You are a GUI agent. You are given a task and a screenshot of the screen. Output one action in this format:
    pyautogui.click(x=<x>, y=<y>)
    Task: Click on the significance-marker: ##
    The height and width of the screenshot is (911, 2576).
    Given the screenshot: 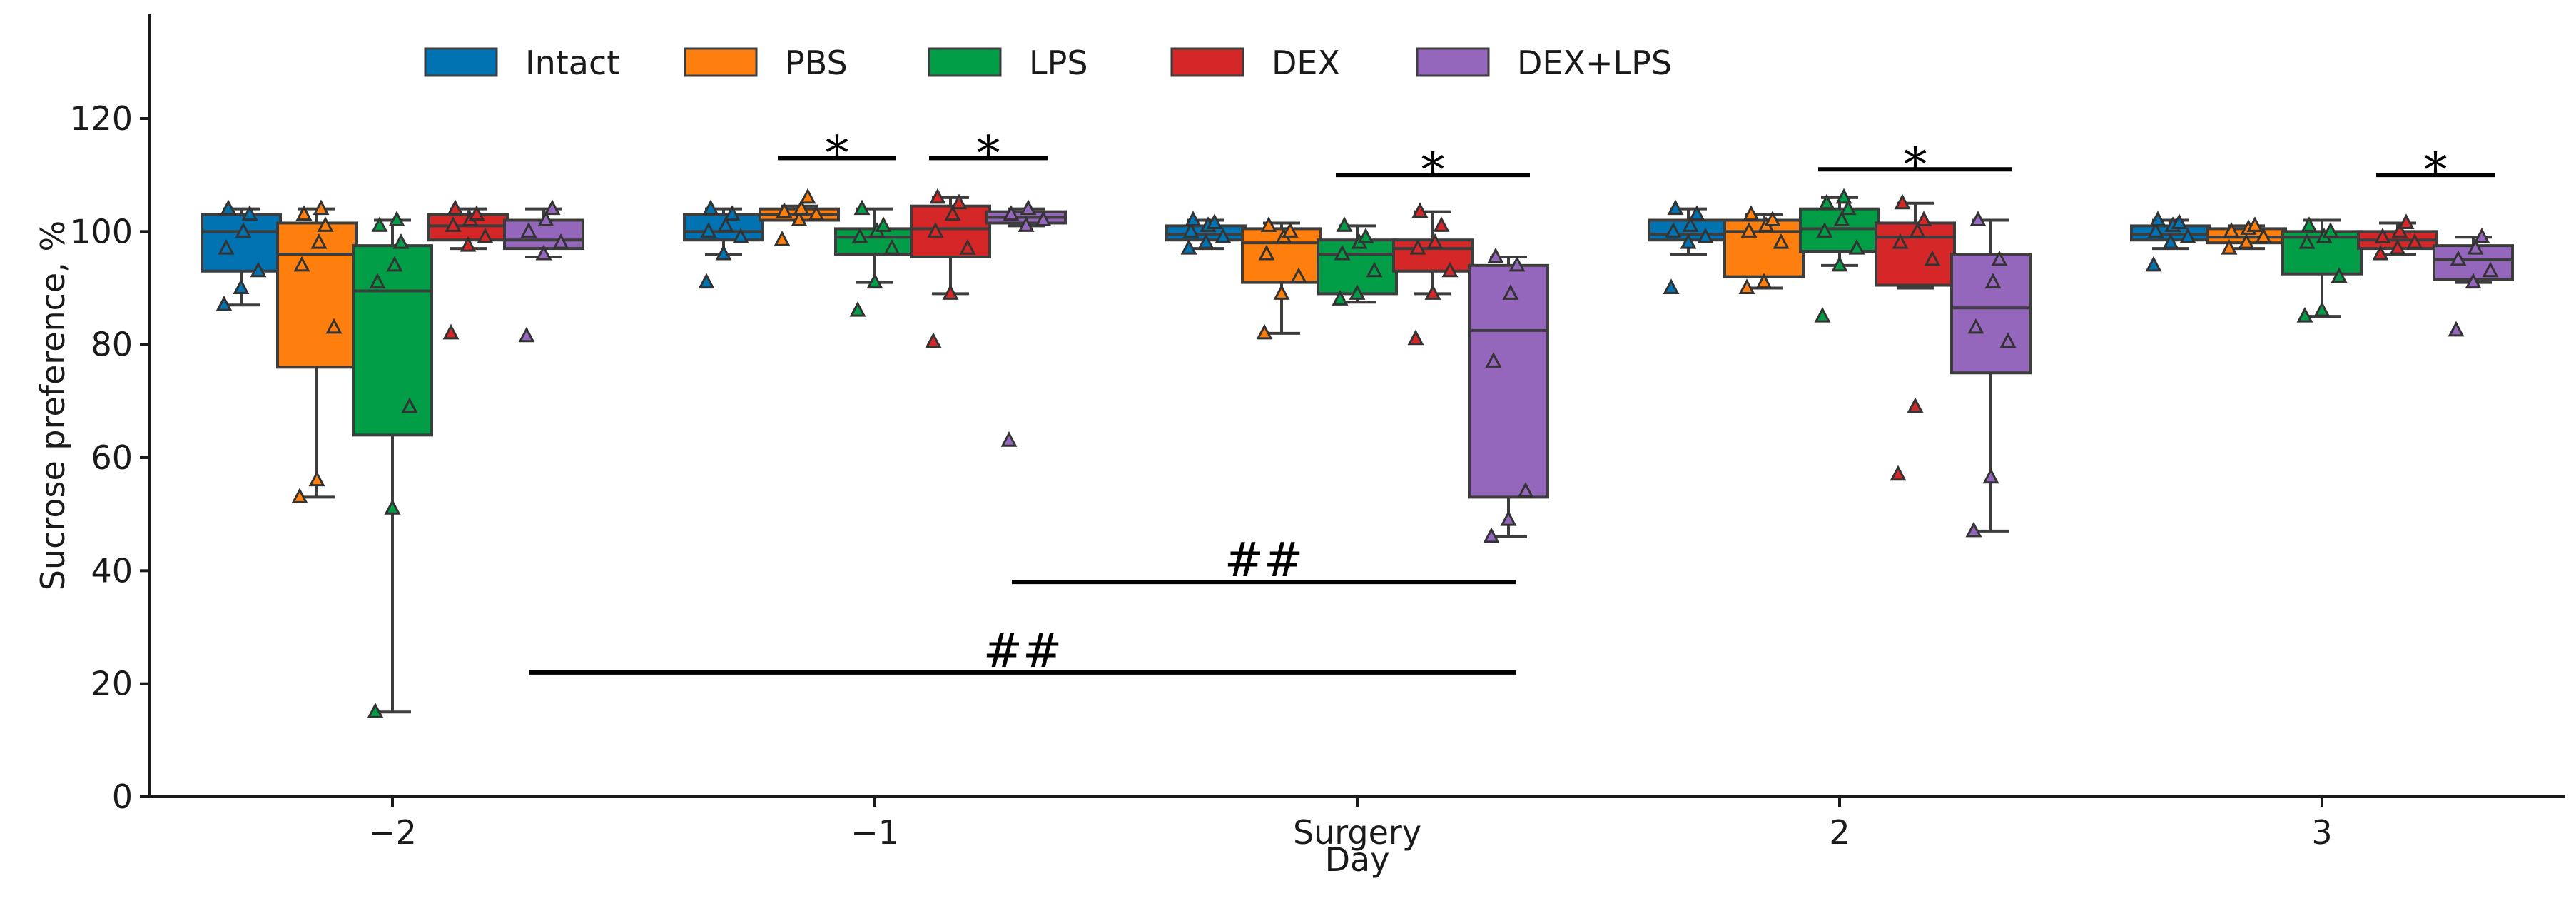 What is the action you would take?
    pyautogui.click(x=1264, y=560)
    